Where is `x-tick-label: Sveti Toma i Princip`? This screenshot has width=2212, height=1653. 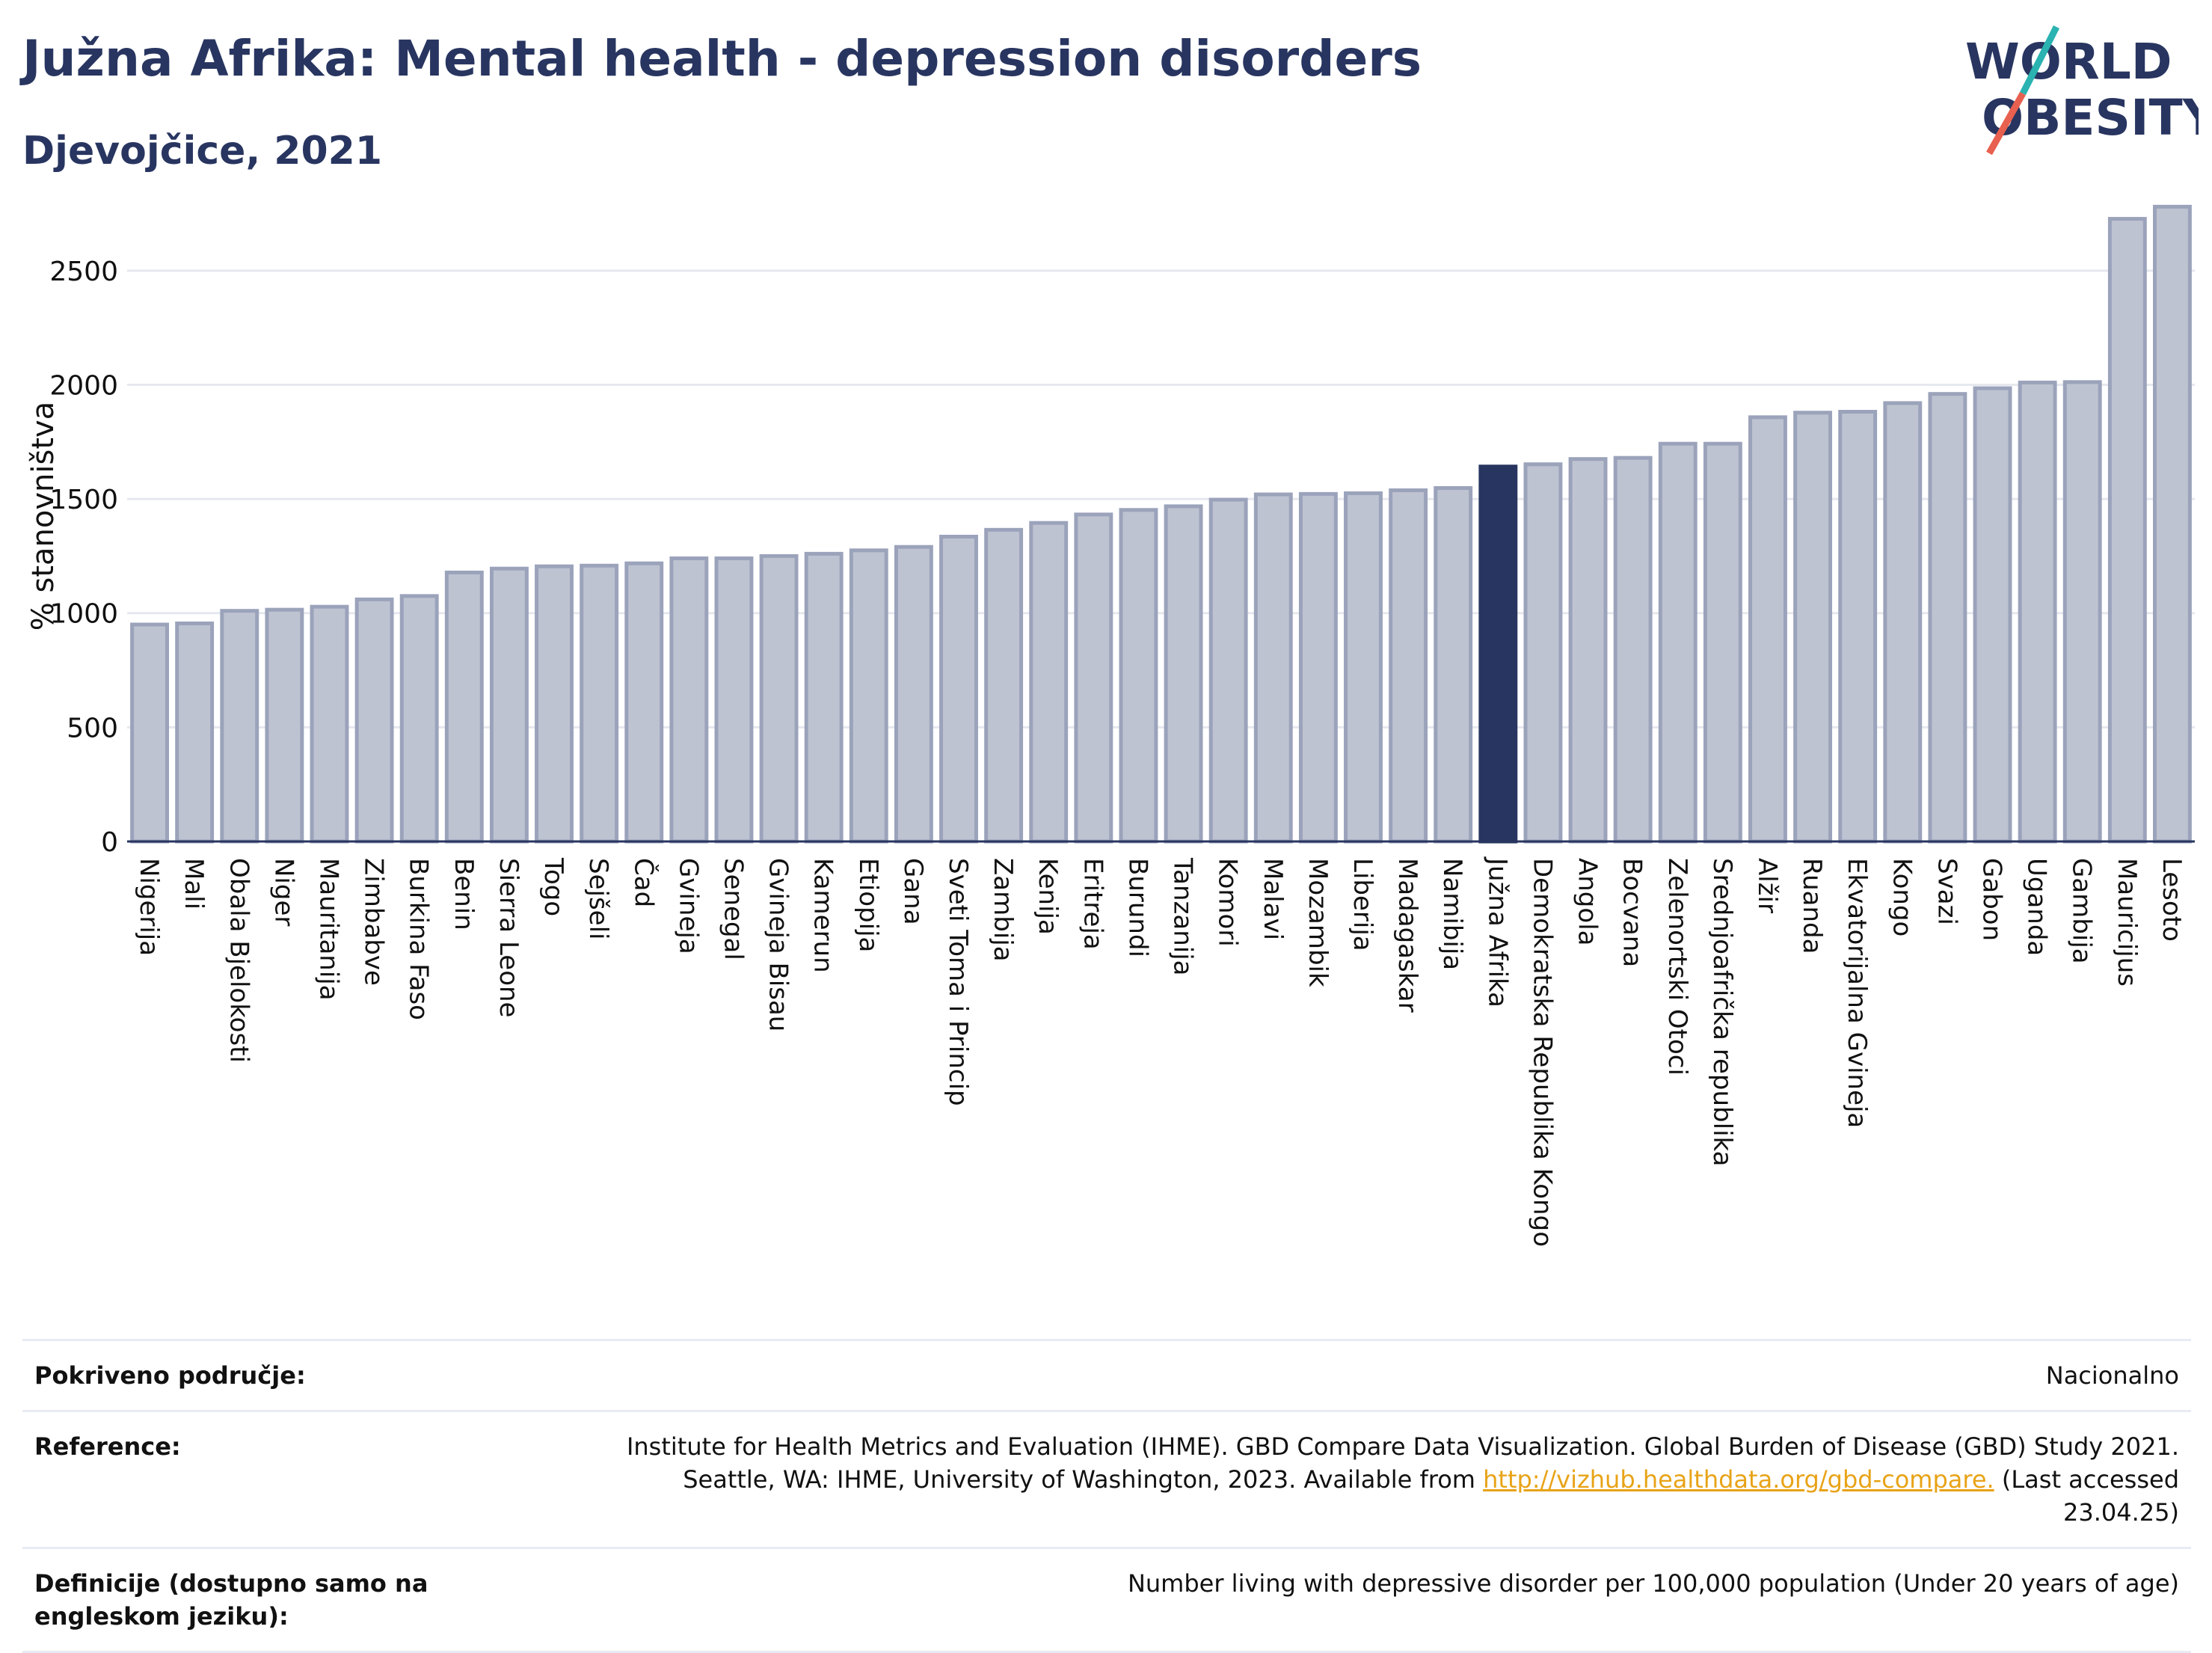
x-tick-label: Sveti Toma i Princip is located at coordinates (958, 982).